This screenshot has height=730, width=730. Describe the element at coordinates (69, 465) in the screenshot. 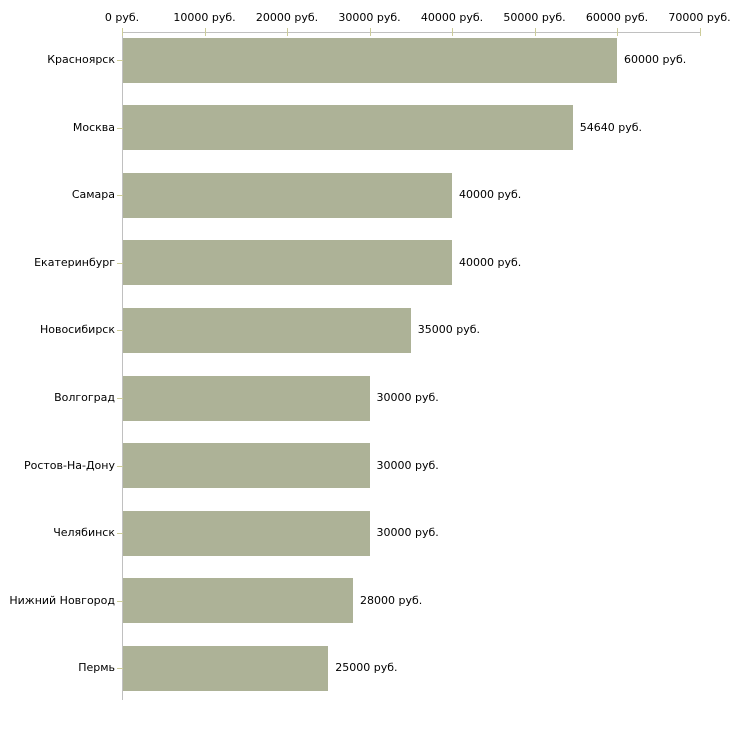

I see `category-label: Ростов-На-Дону` at that location.